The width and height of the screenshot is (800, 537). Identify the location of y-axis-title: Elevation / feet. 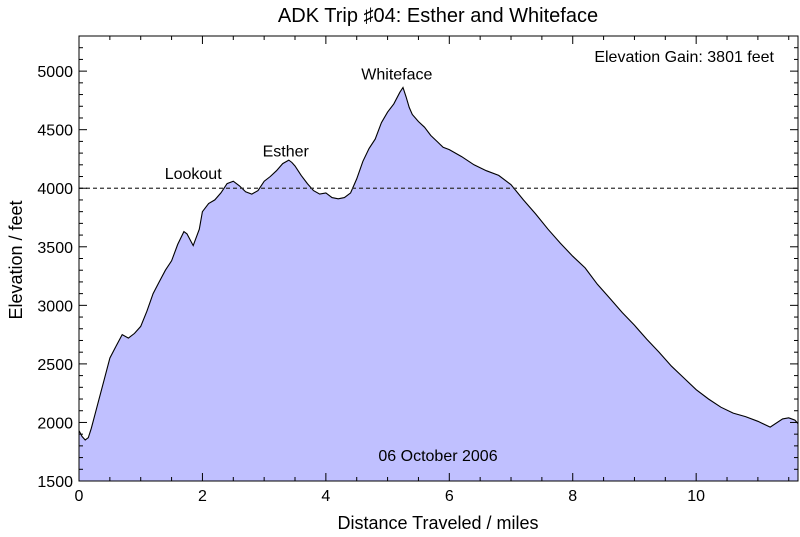
(16, 259).